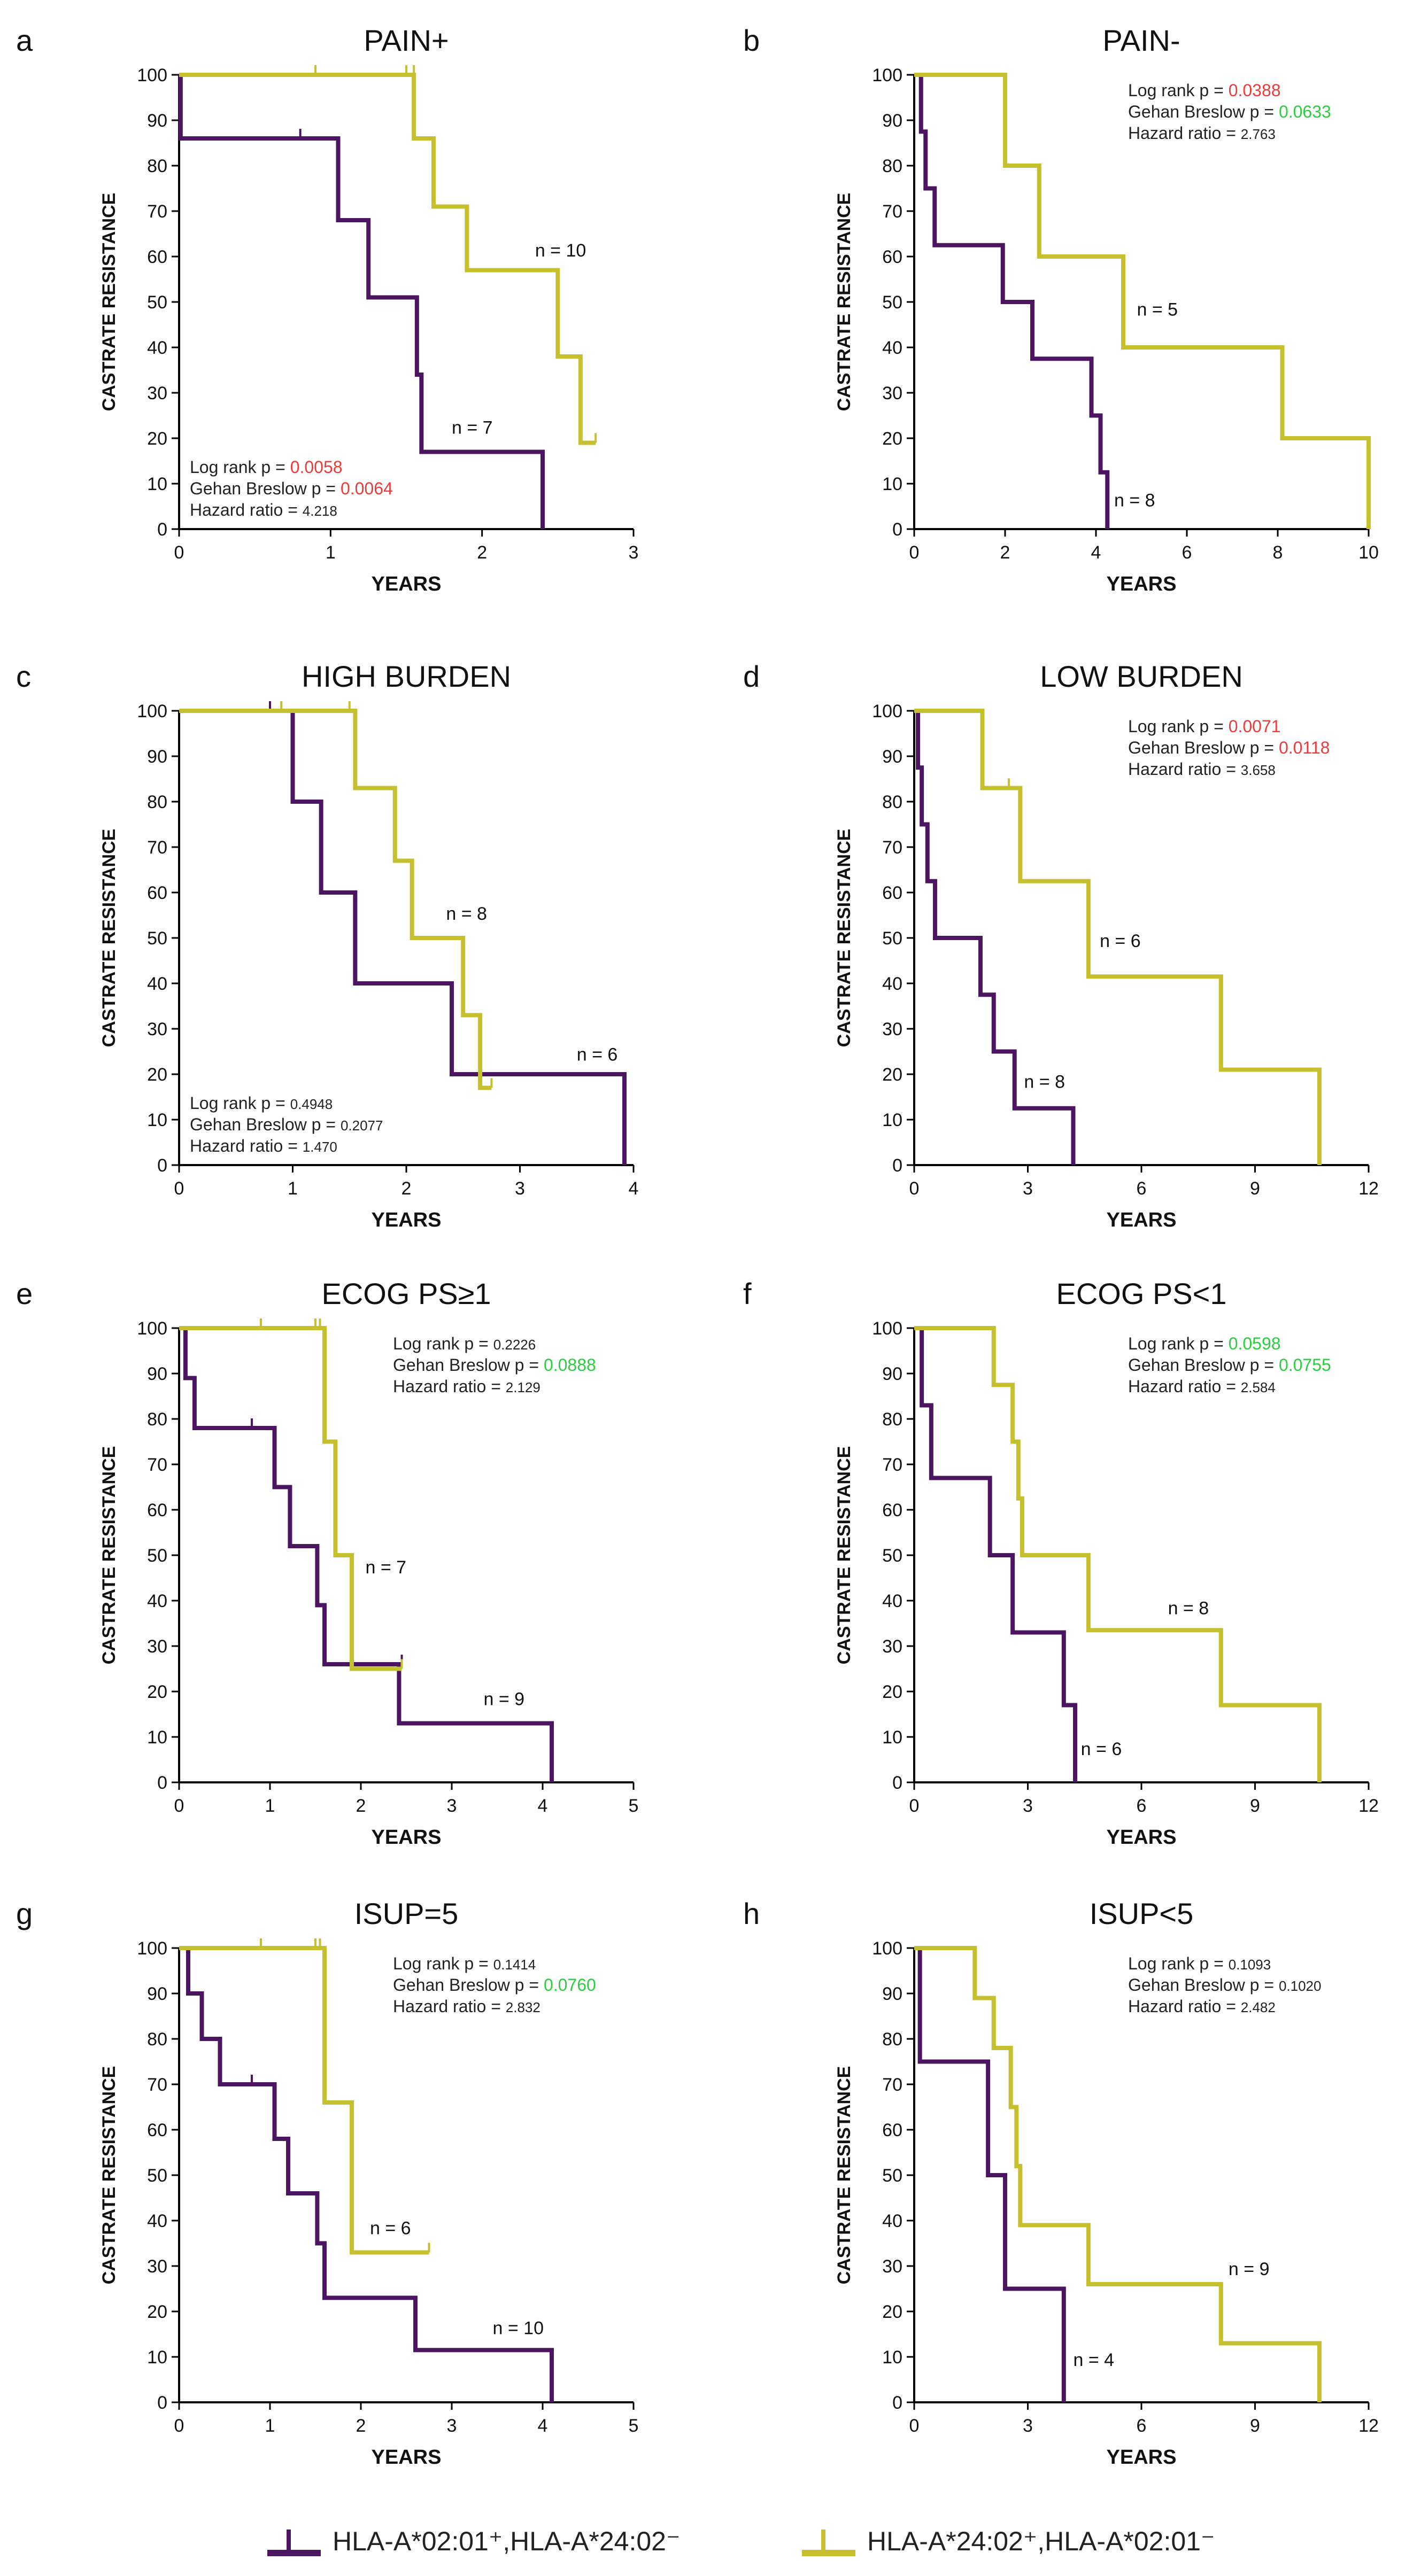  I want to click on panel-letter: b, so click(751, 40).